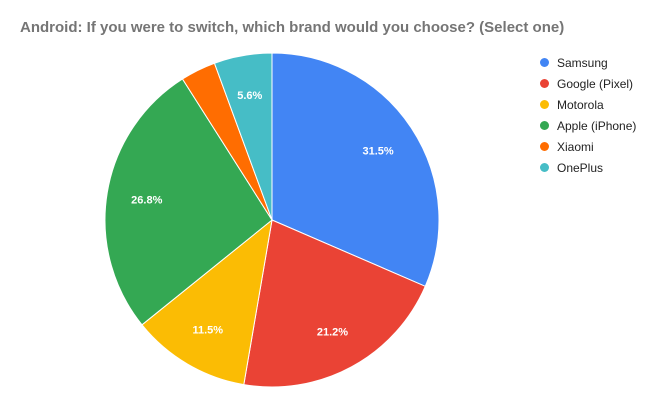  Describe the element at coordinates (146, 200) in the screenshot. I see `data-label: 26.8%` at that location.